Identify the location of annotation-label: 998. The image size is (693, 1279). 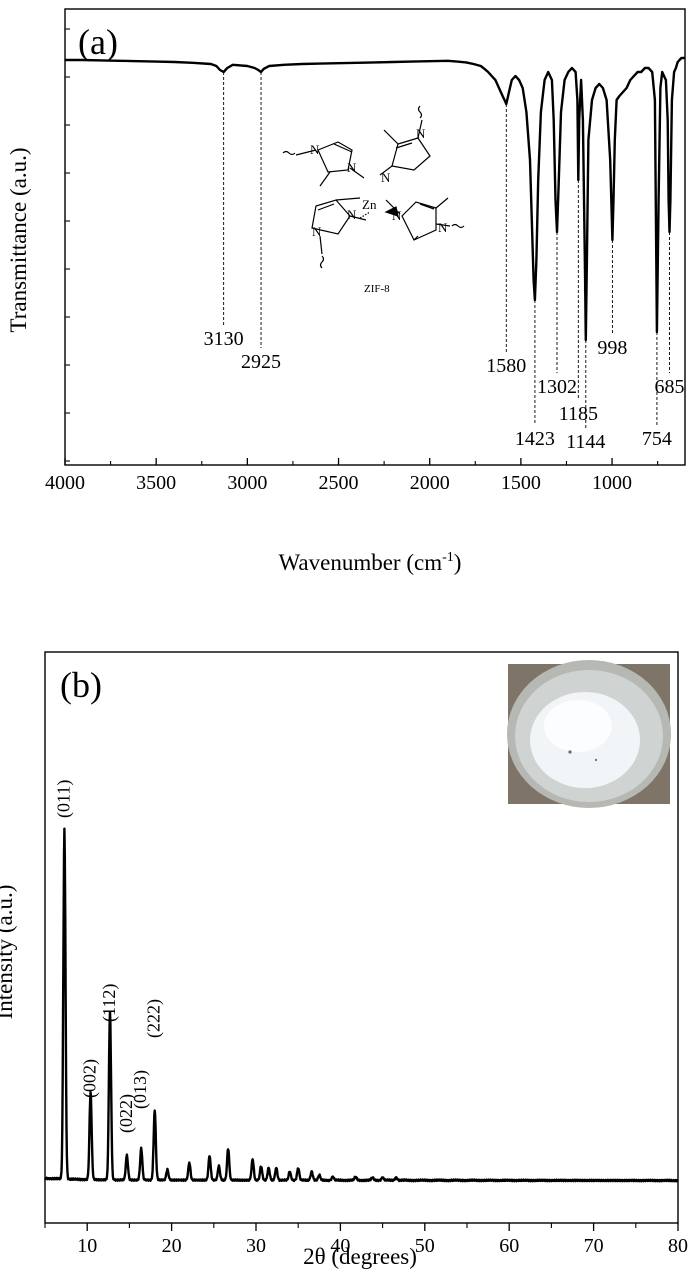
(612, 348).